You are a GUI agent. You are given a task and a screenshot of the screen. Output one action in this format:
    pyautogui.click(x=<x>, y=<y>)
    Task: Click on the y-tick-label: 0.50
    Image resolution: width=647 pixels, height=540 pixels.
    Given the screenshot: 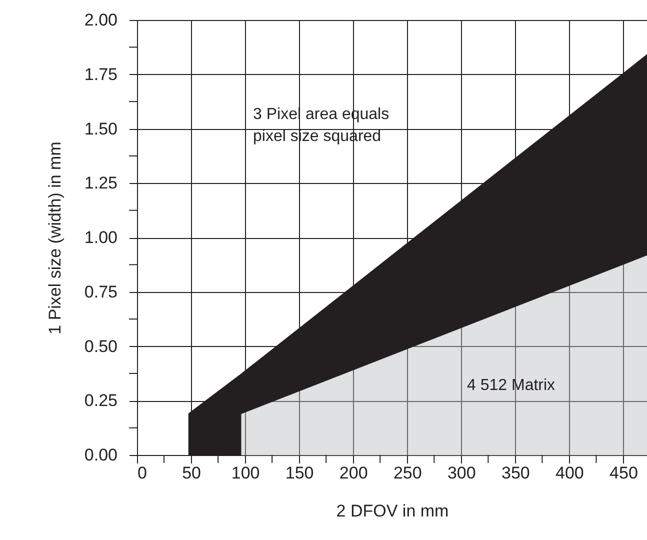 What is the action you would take?
    pyautogui.click(x=101, y=346)
    